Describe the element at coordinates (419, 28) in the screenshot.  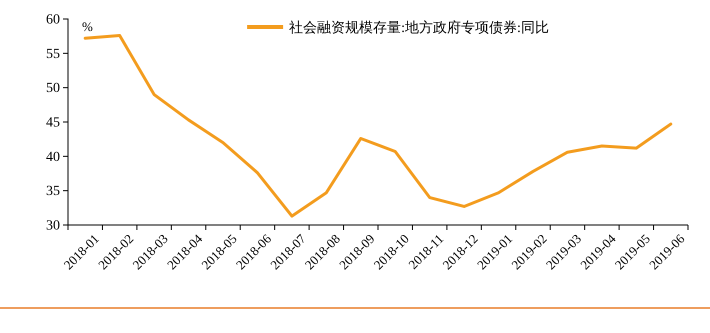
I see `legend-label: 社会融资规模存量:地方政府专项债券:同比` at that location.